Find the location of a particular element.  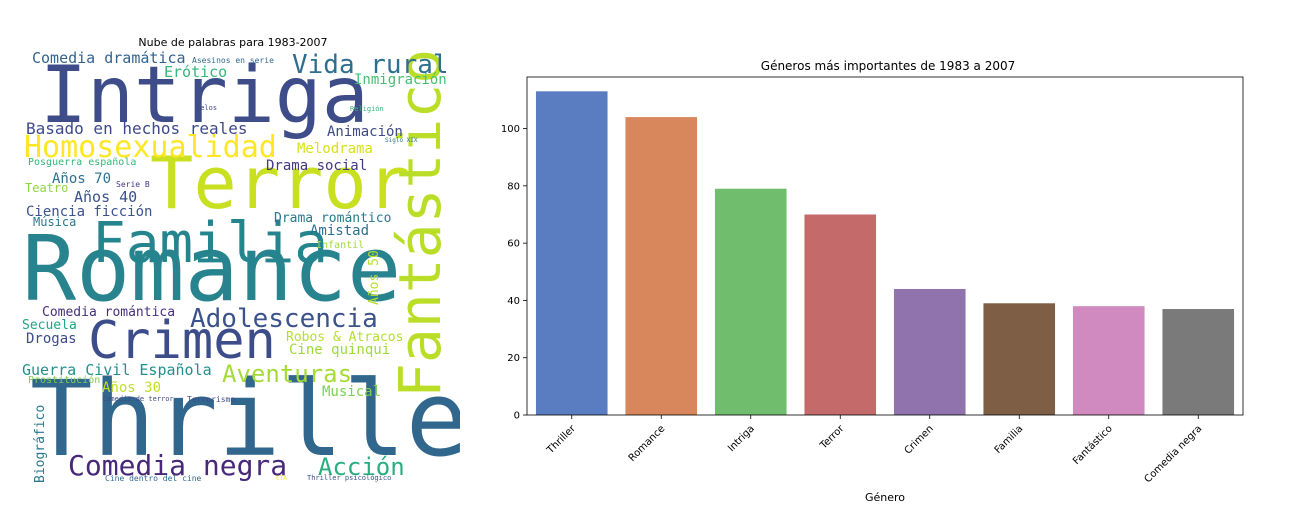

word-romance: Romance is located at coordinates (211, 269).